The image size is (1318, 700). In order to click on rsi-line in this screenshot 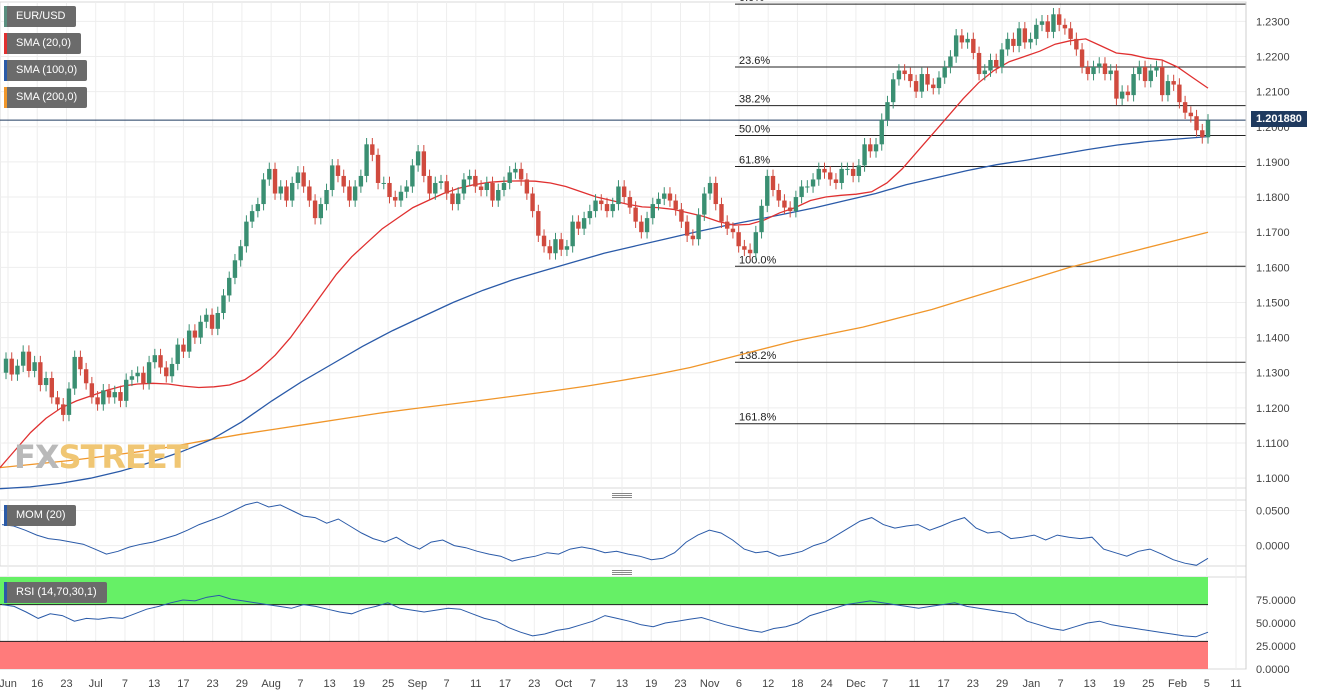, I will do `click(605, 616)`.